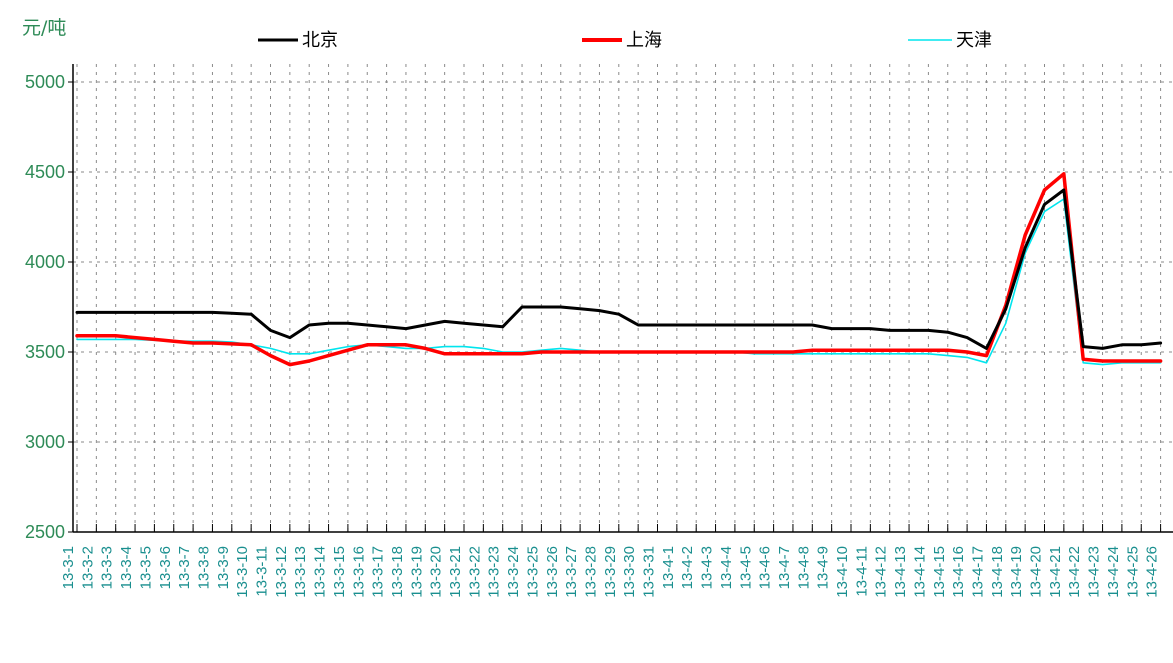  What do you see at coordinates (1016, 572) in the screenshot?
I see `x-tick-label: 13-4-19` at bounding box center [1016, 572].